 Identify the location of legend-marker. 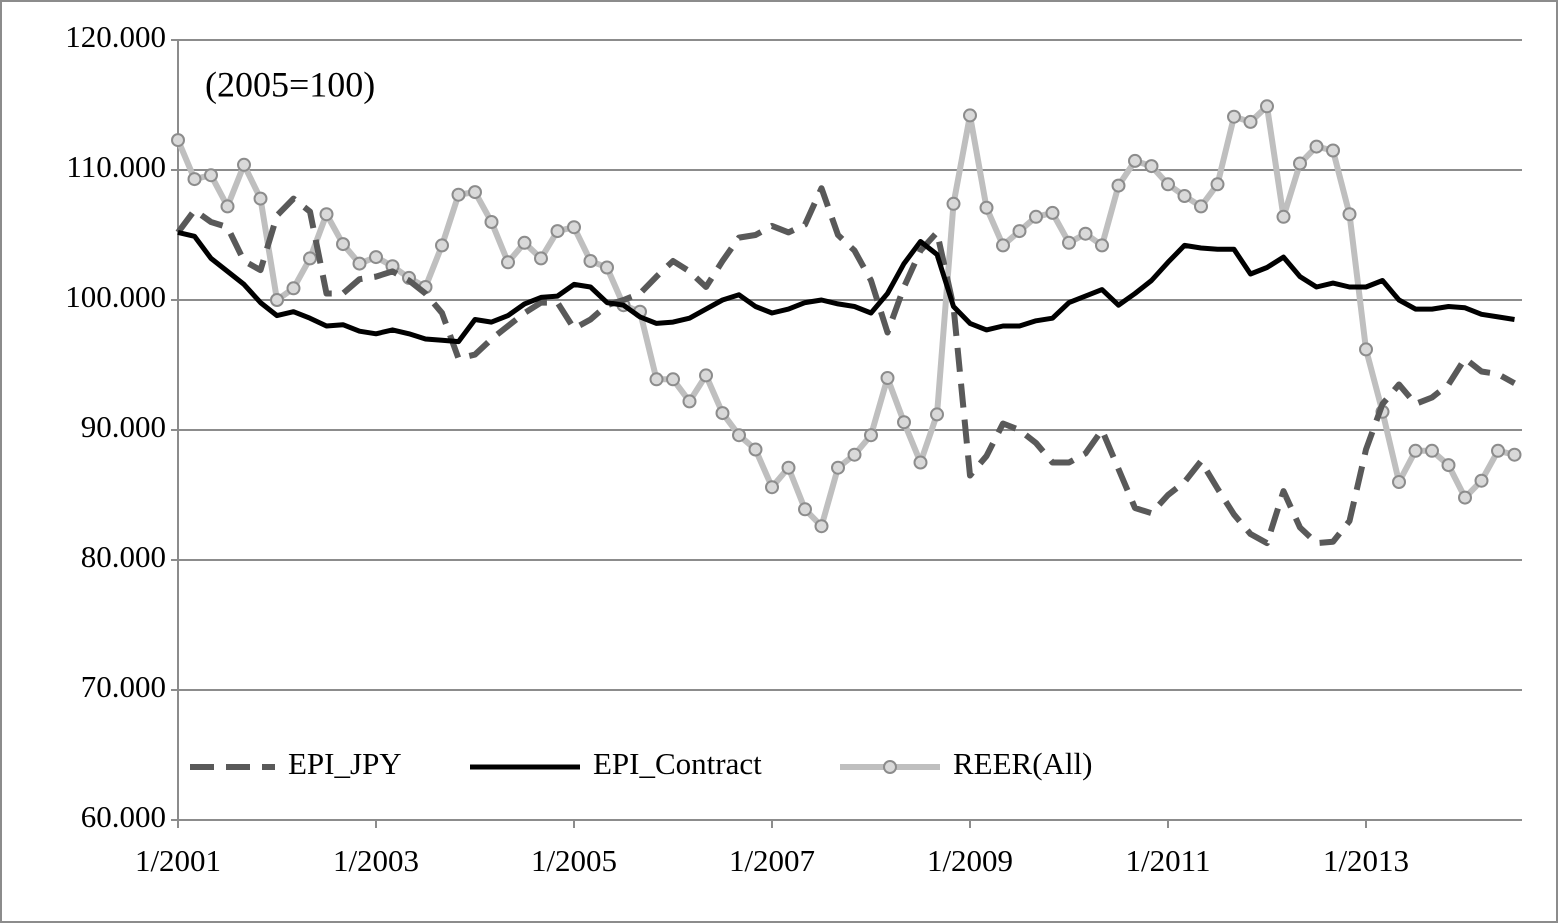
(890, 767).